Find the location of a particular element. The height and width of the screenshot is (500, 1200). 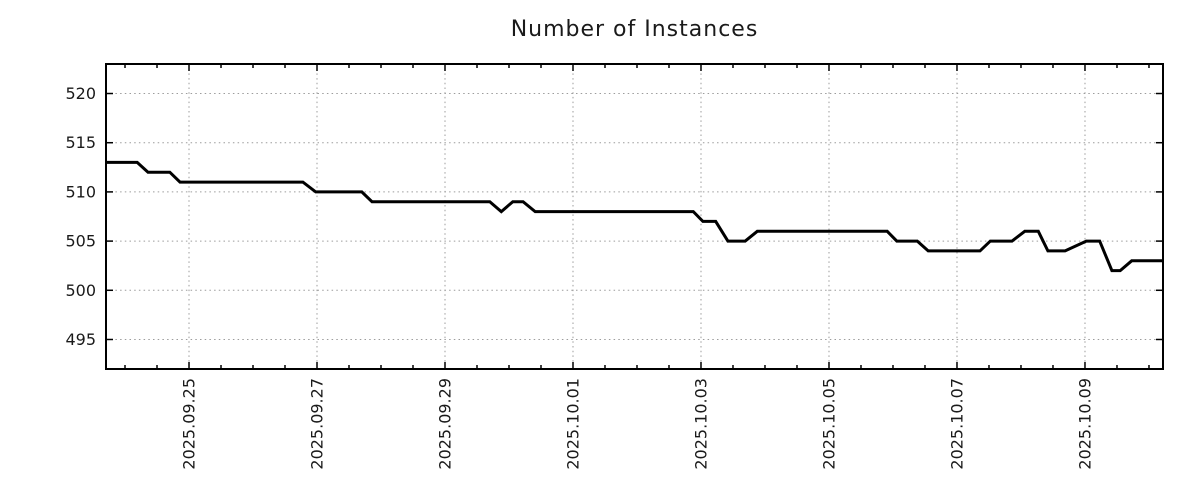

y-tick-labels: 495 500 505 510 515 520 is located at coordinates (80, 216).